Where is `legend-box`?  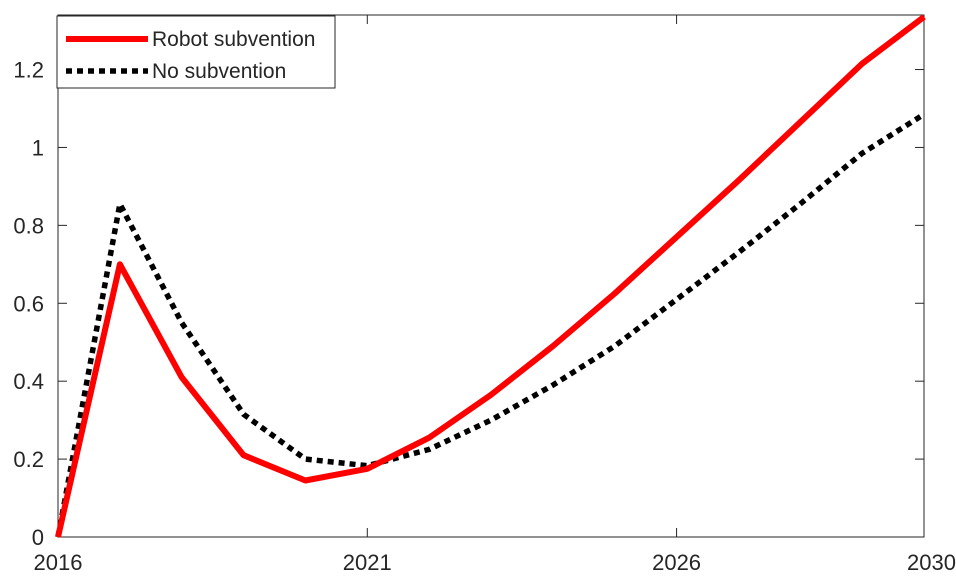 legend-box is located at coordinates (196, 52).